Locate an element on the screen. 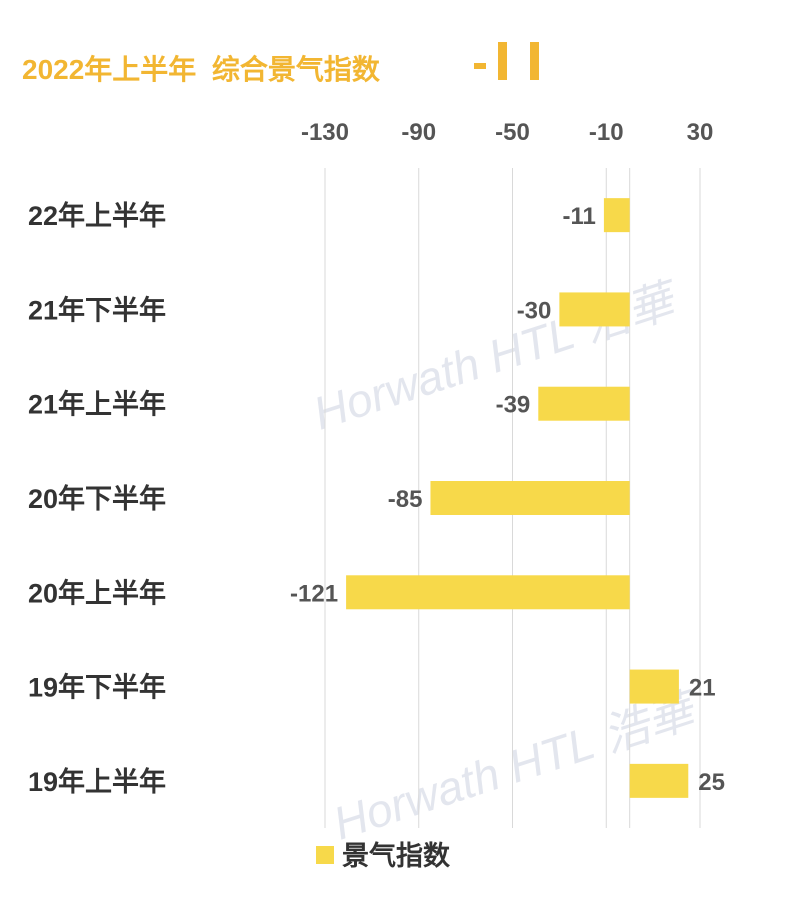  data-label-1: -30 is located at coordinates (534, 310).